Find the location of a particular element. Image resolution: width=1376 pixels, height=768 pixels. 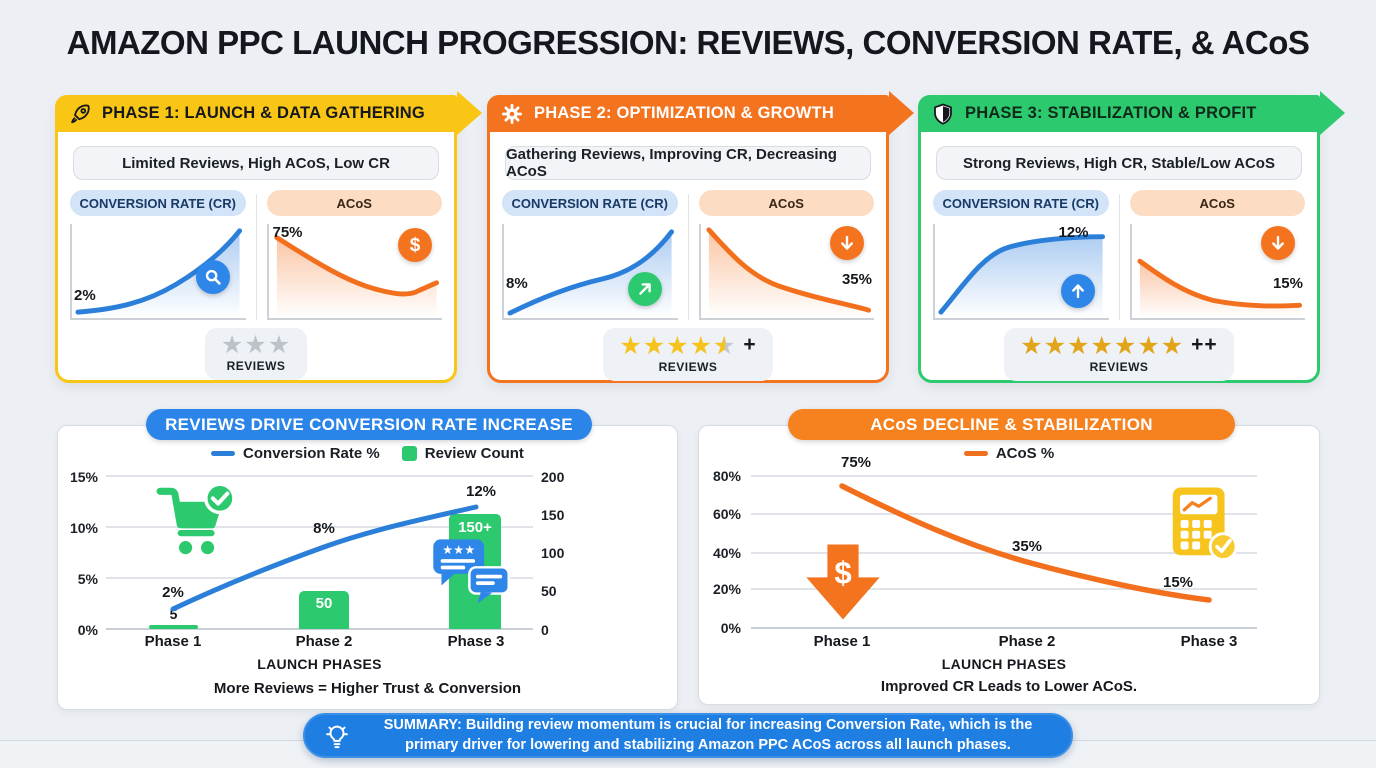

line-point-label: 35% is located at coordinates (1027, 546).